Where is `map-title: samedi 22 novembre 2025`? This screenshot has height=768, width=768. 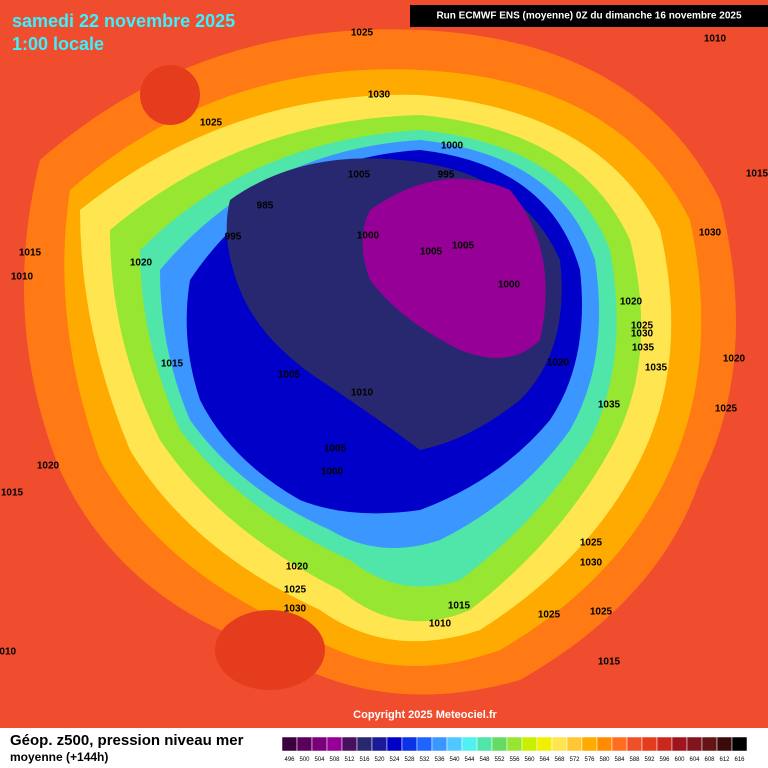
map-title: samedi 22 novembre 2025 is located at coordinates (123, 21).